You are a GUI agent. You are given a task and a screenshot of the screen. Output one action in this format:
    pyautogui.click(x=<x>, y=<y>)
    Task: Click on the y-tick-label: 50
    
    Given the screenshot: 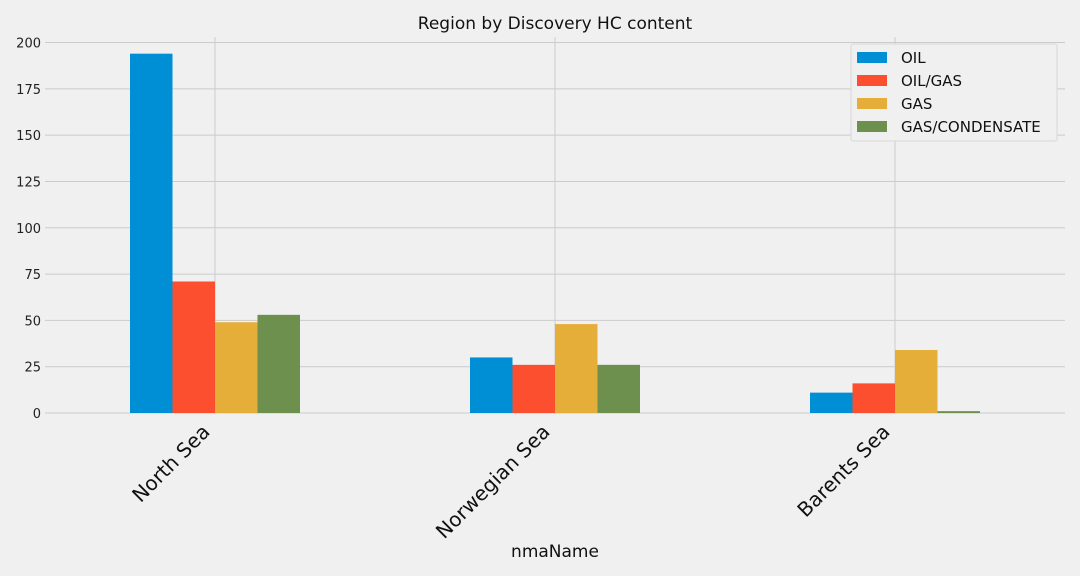 What is the action you would take?
    pyautogui.click(x=32, y=321)
    